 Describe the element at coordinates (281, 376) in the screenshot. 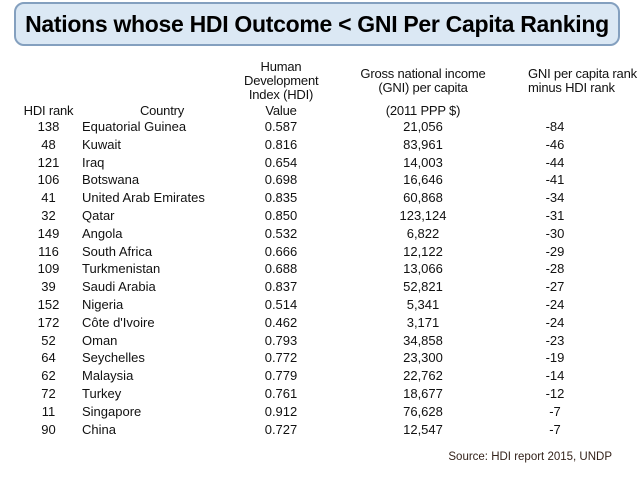

I see `cell-hdi-value: 0.779` at that location.